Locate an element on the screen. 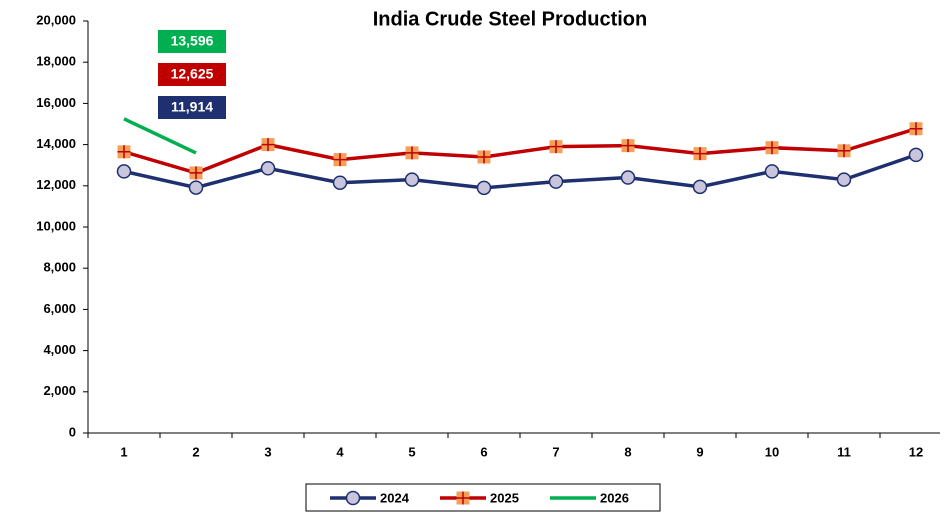 This screenshot has height=512, width=944. x-tick-label: 4 is located at coordinates (340, 451).